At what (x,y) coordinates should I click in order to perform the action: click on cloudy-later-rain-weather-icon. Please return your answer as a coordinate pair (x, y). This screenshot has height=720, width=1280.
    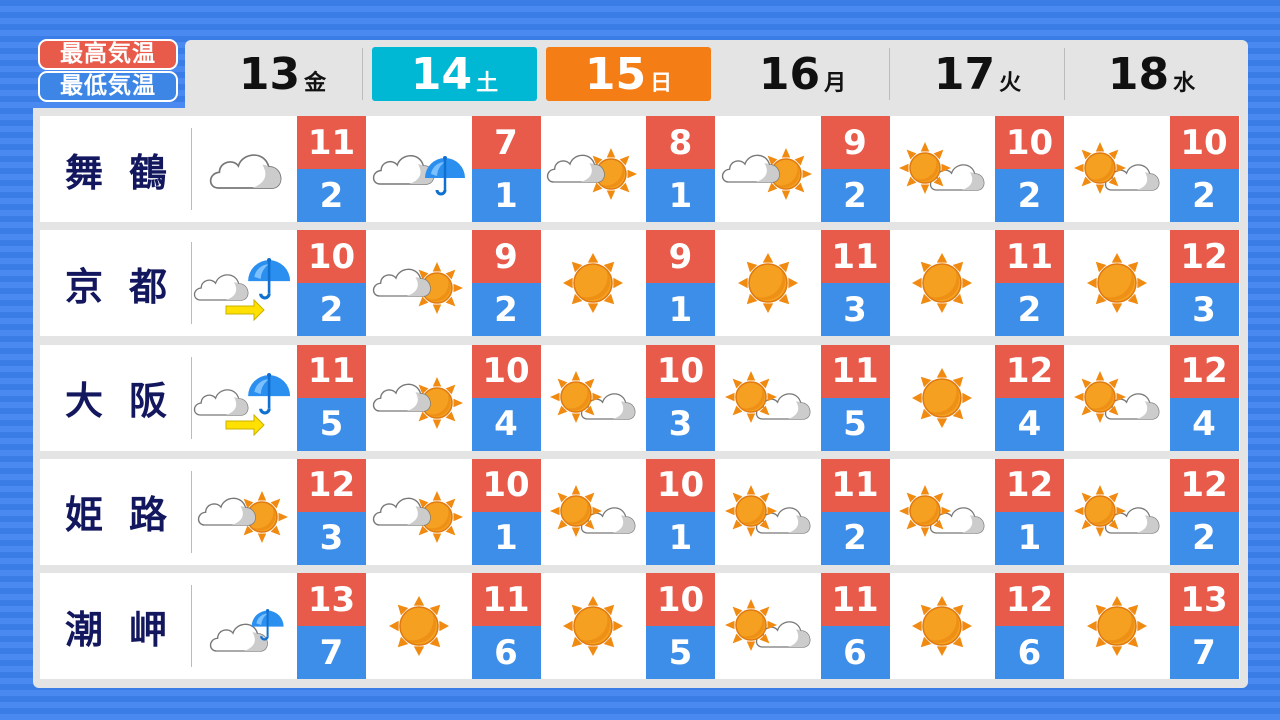
    Looking at the image, I should click on (242, 404).